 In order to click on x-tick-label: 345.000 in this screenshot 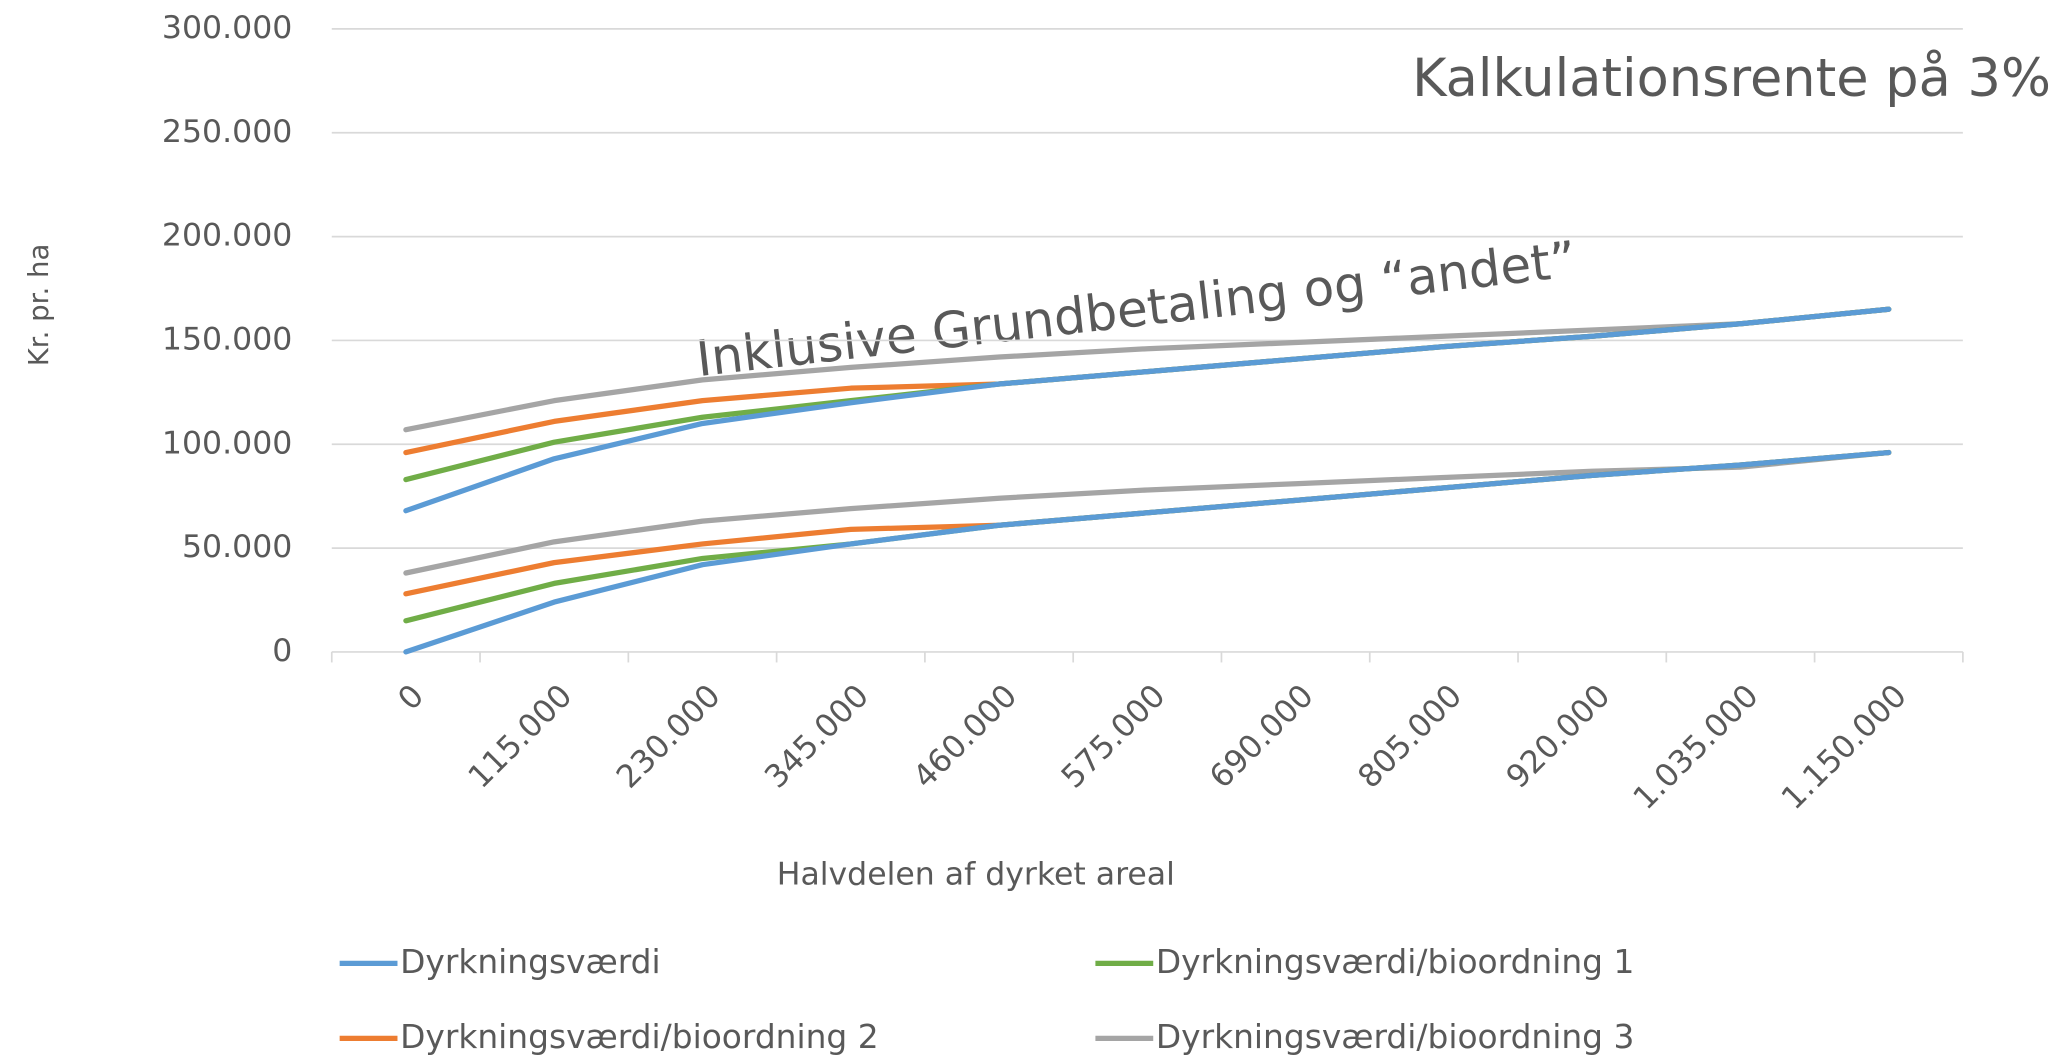, I will do `click(817, 737)`.